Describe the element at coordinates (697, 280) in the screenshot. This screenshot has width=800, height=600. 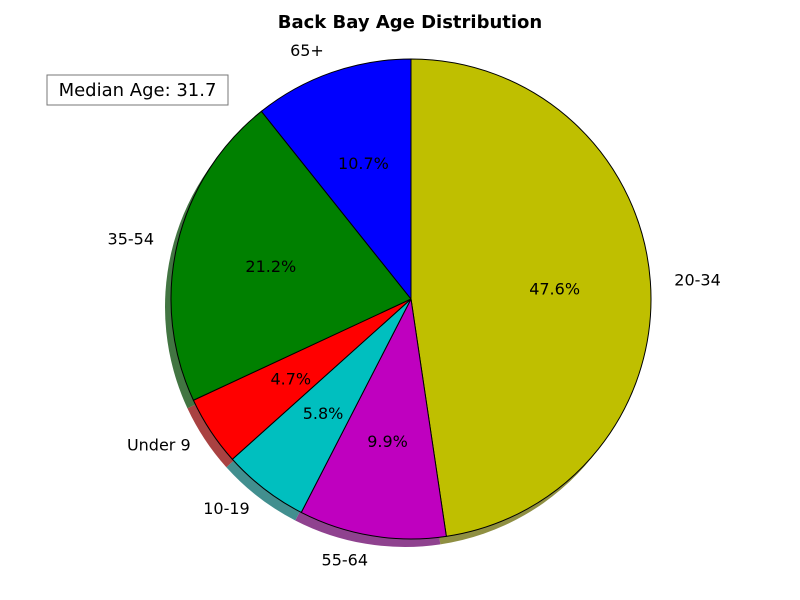
I see `slice-label-20-34: 20-34` at that location.